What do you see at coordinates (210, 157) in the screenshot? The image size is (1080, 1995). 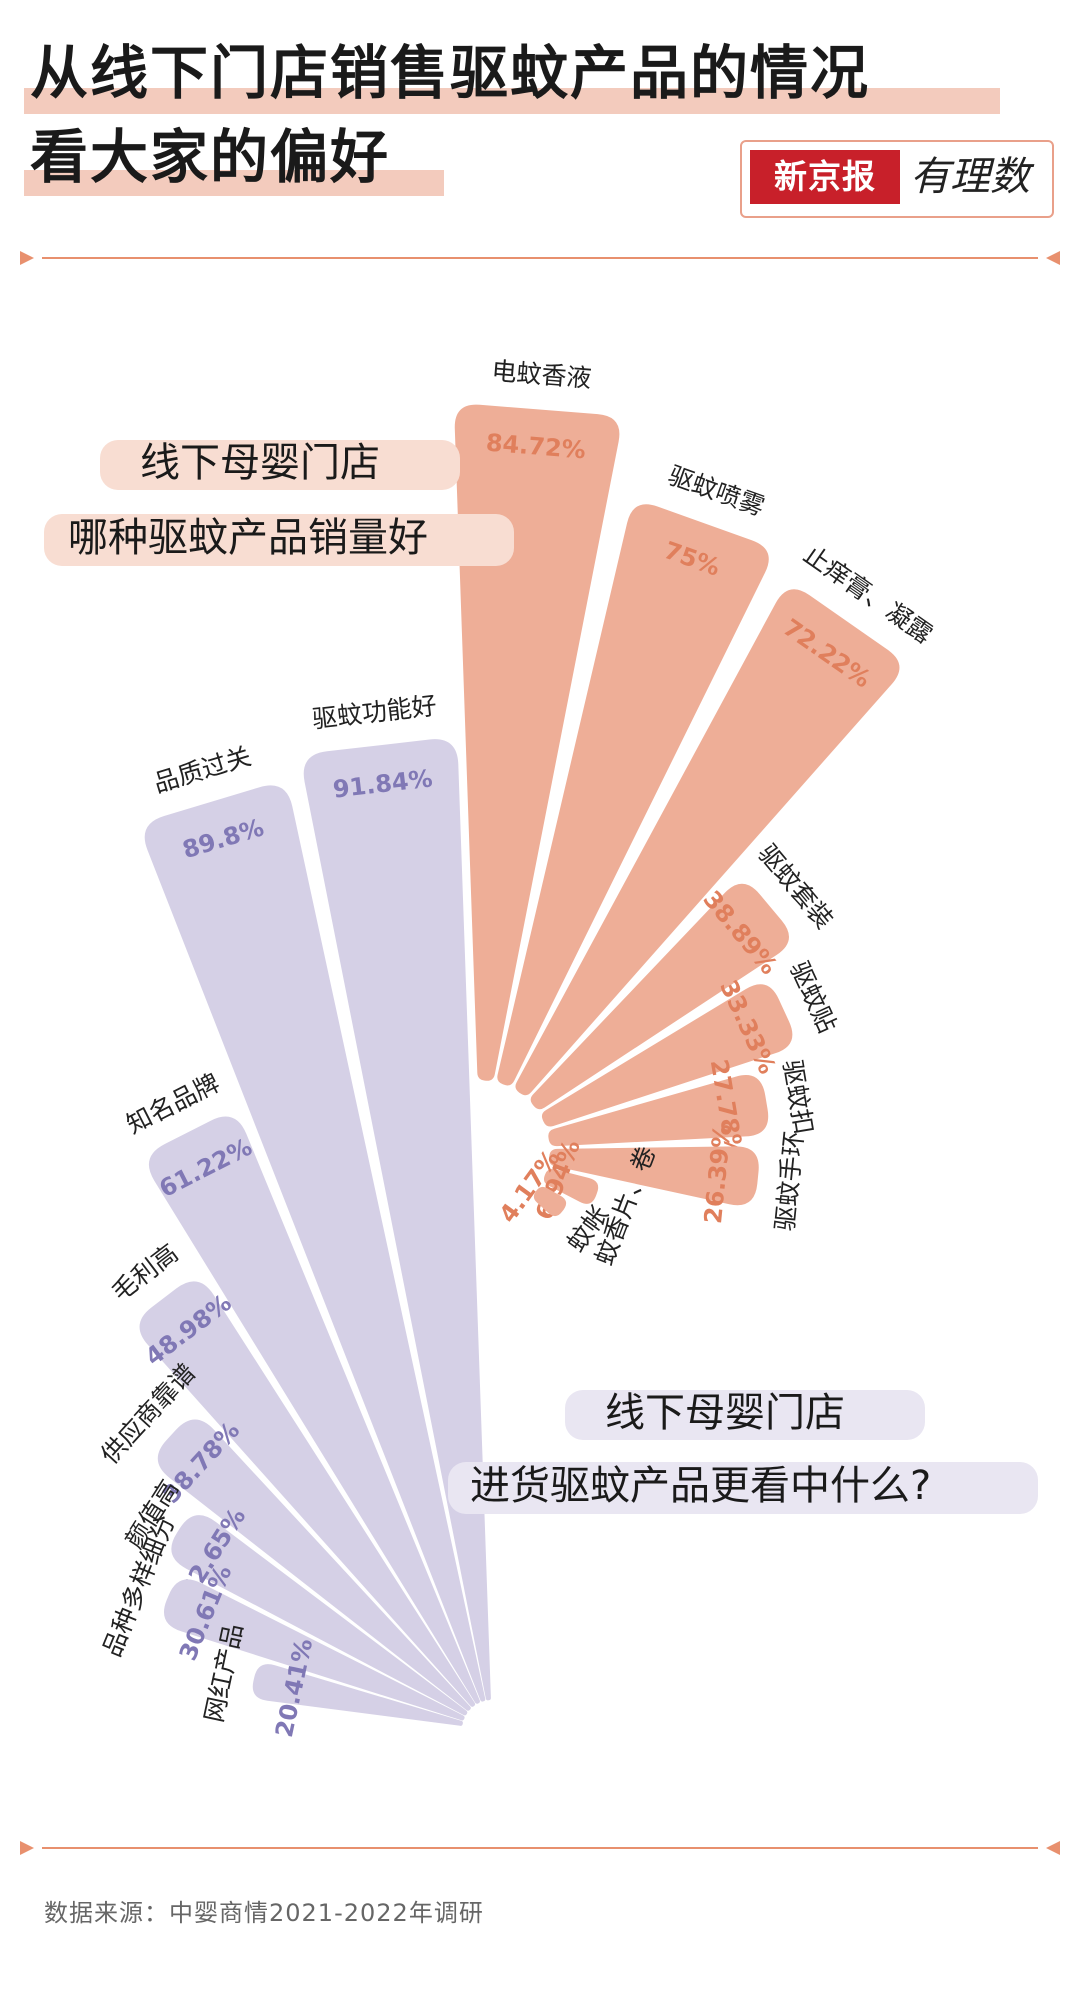 I see `page-title-line-2: 看大家的偏好` at bounding box center [210, 157].